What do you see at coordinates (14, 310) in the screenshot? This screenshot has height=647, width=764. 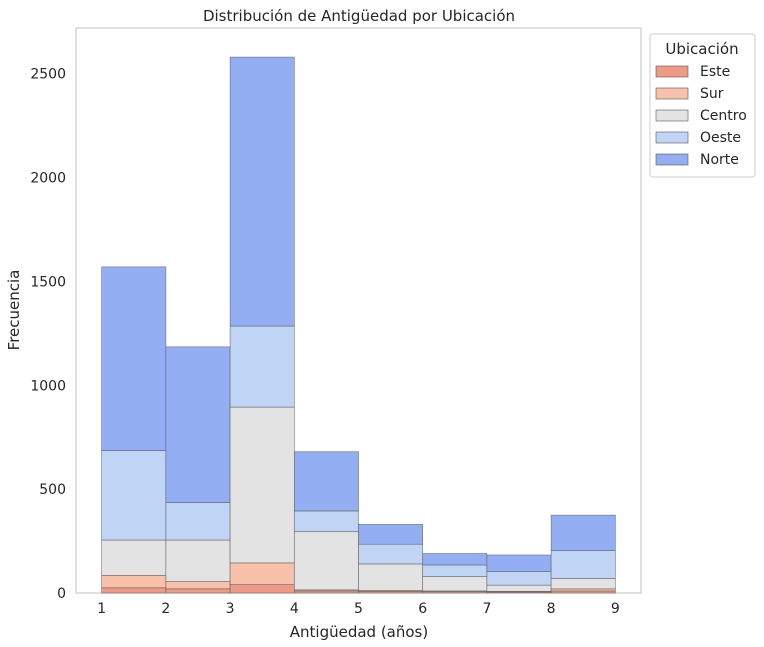 I see `y-axis-label: Frecuencia` at bounding box center [14, 310].